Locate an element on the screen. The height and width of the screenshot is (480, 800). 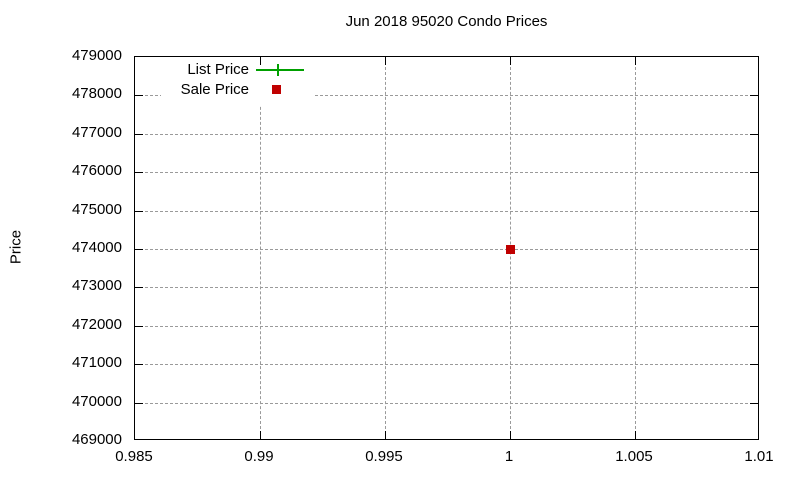
errorbar-line-icon is located at coordinates (280, 70).